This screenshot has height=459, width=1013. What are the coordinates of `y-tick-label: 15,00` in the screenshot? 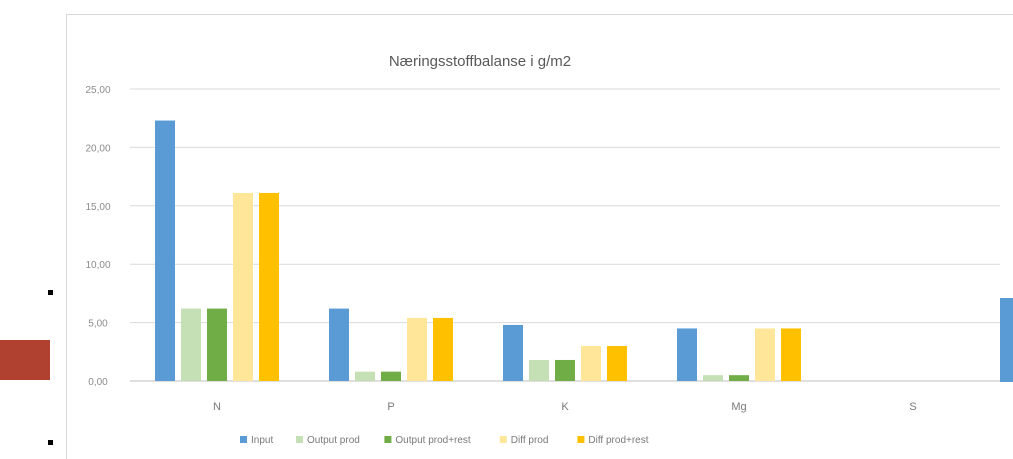 It's located at (97, 207).